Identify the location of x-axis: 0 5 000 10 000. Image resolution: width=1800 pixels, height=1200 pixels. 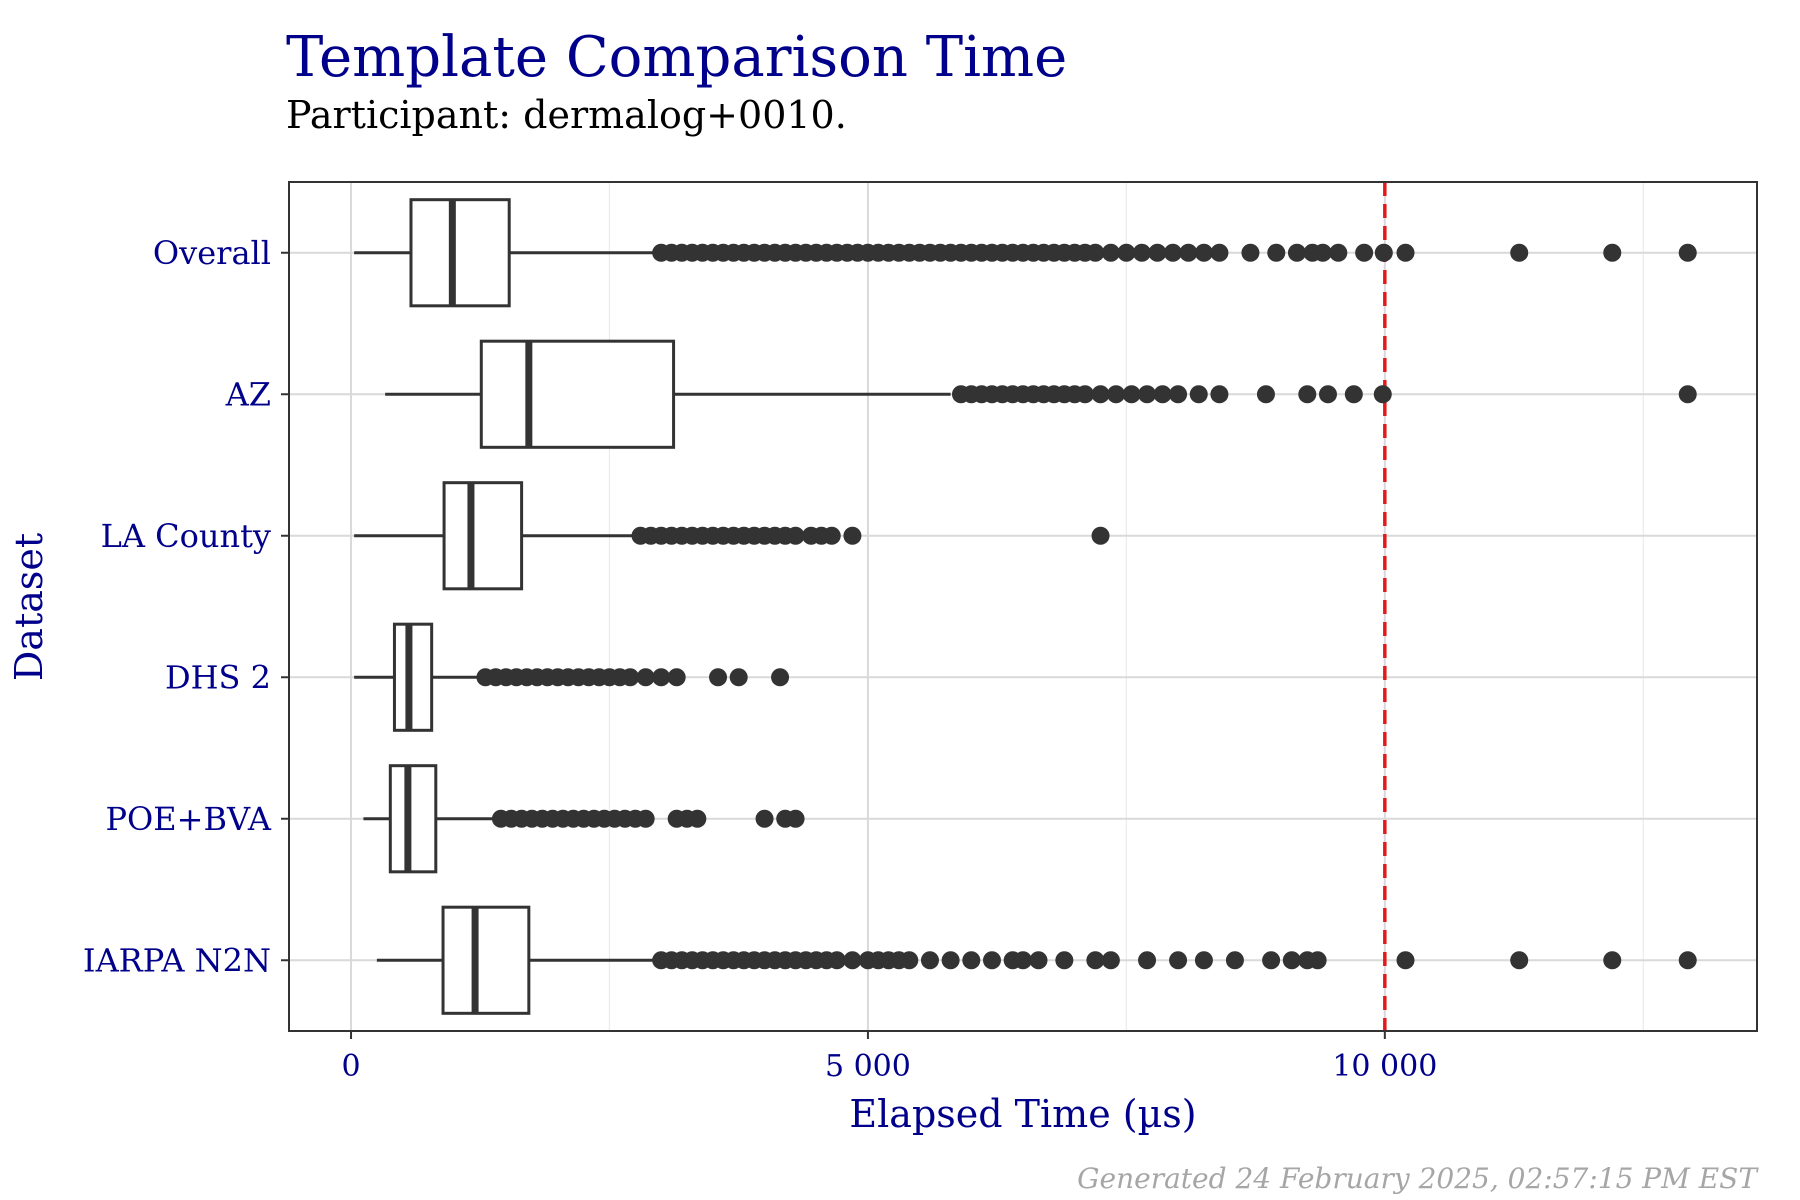
(889, 1057).